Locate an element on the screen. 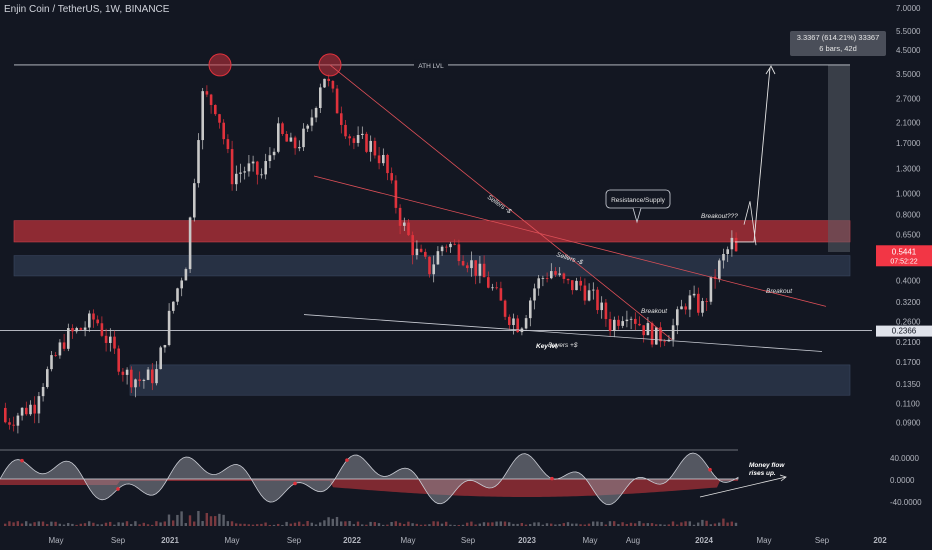 Image resolution: width=932 pixels, height=550 pixels. ath-label-bg is located at coordinates (431, 64).